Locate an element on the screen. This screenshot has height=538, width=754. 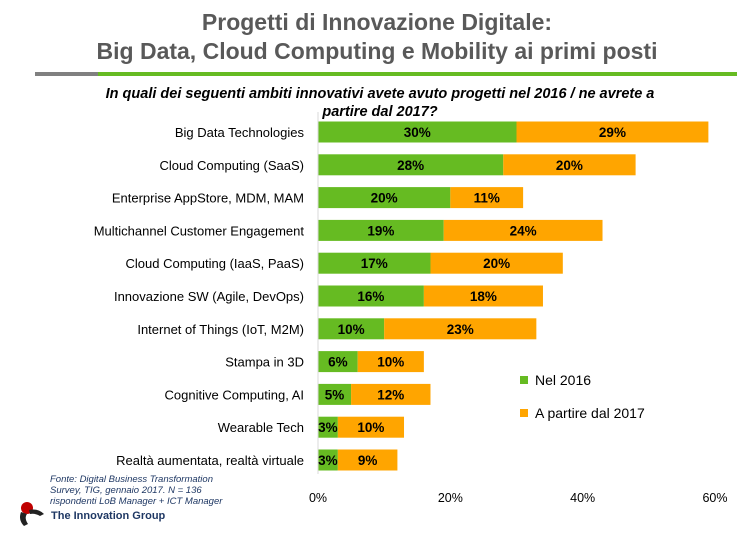
bar-value-label: 9% is located at coordinates (368, 460).